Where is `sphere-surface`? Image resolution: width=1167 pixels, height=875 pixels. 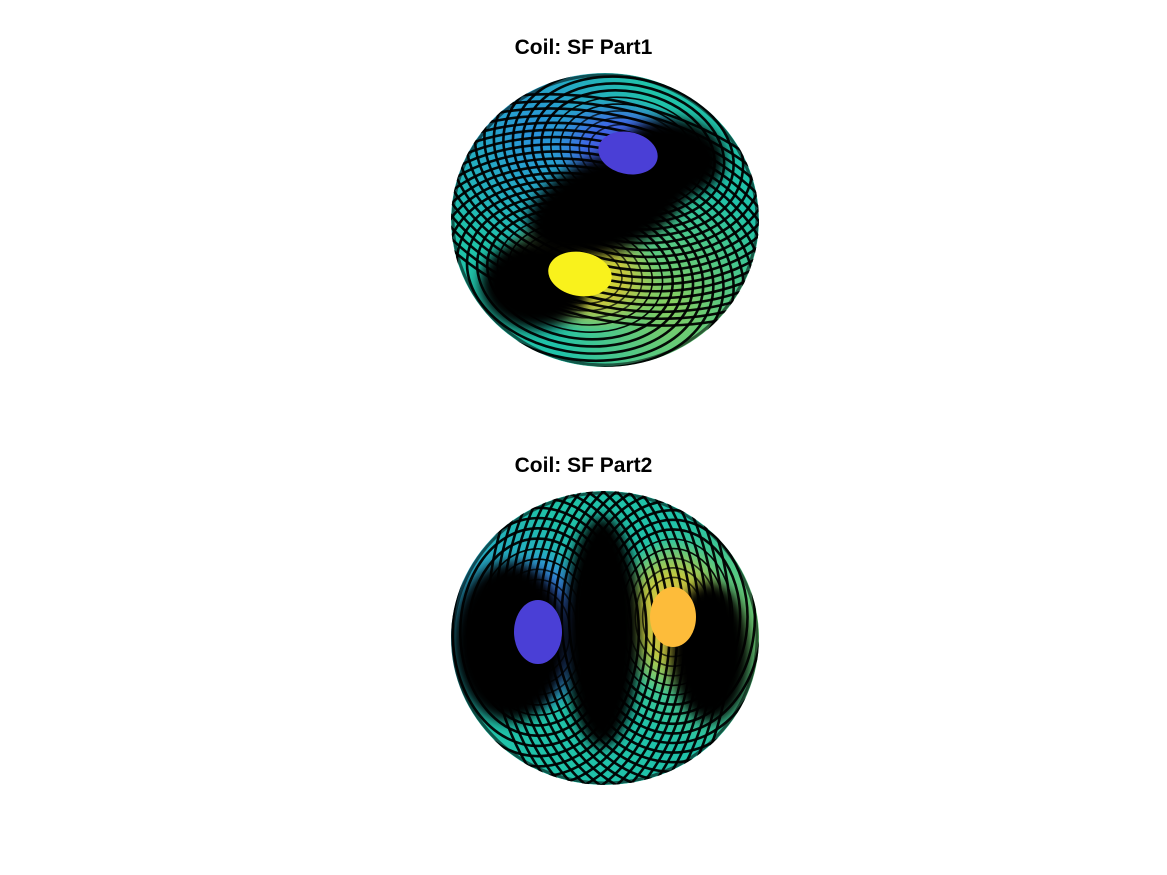
sphere-surface is located at coordinates (605, 638).